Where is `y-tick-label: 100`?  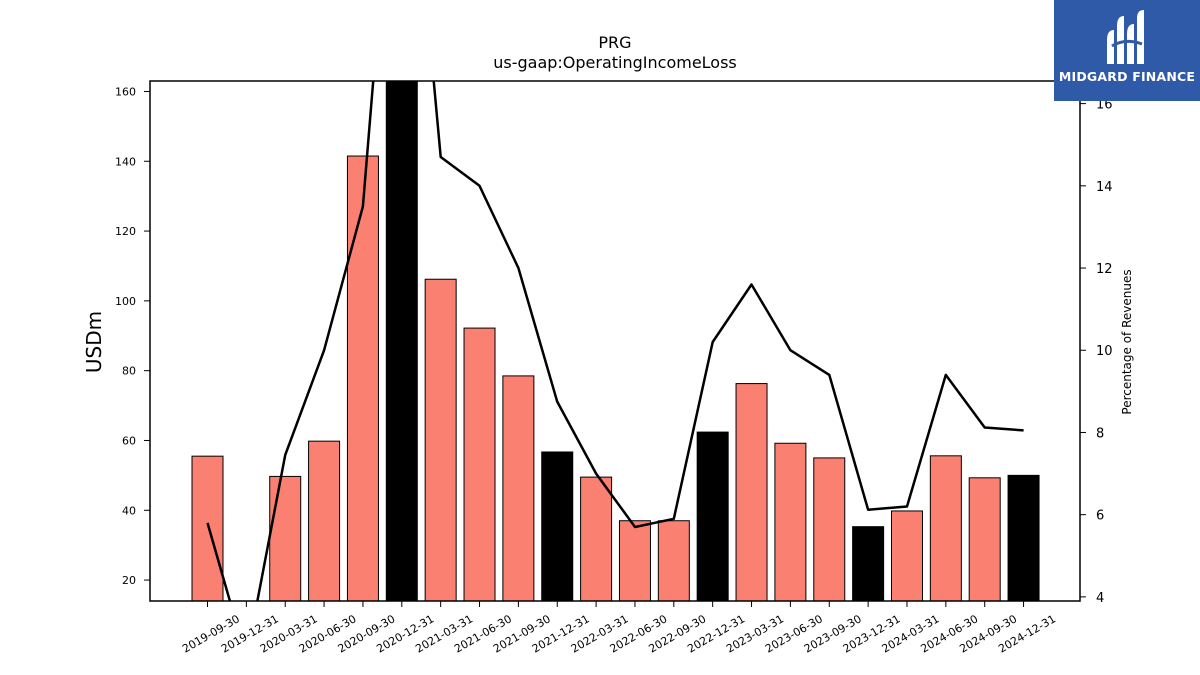 y-tick-label: 100 is located at coordinates (125, 301).